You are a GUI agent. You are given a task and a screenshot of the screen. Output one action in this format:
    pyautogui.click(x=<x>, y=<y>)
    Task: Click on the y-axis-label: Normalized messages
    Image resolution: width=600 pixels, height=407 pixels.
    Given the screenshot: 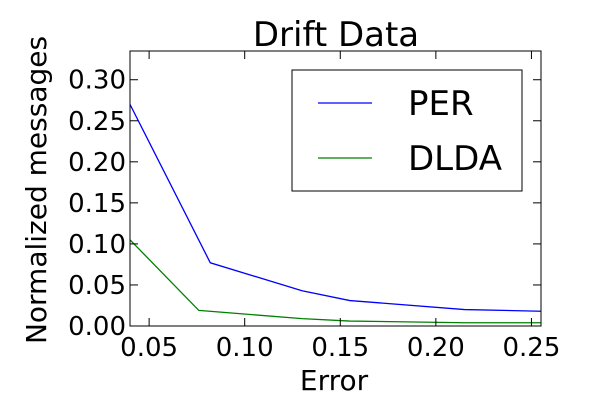 What is the action you would take?
    pyautogui.click(x=36, y=190)
    